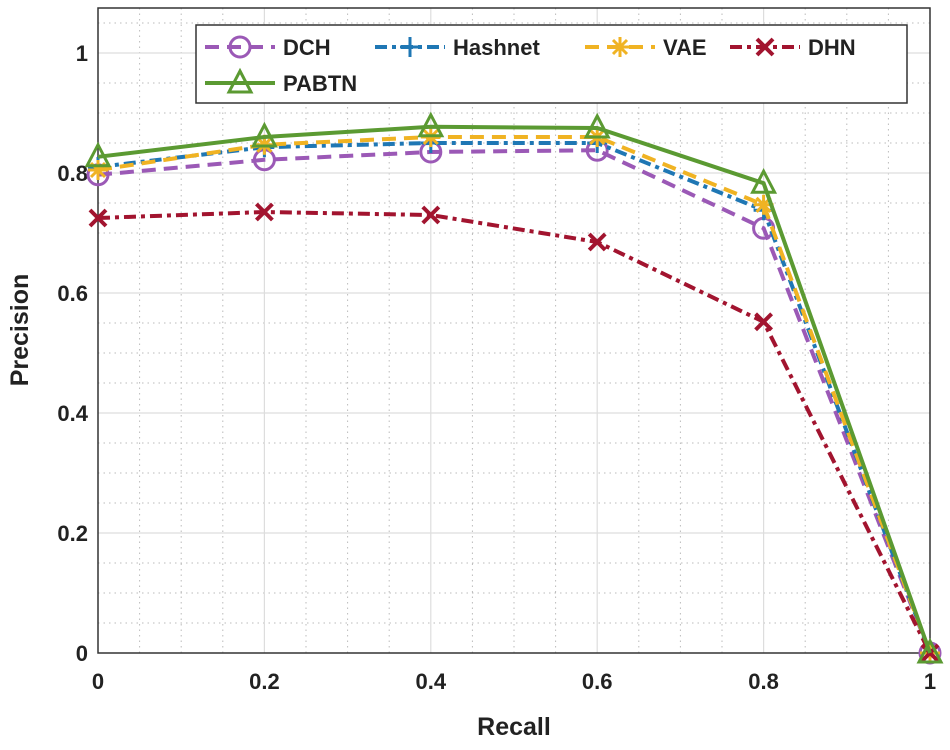 This screenshot has height=750, width=950. What do you see at coordinates (597, 681) in the screenshot?
I see `x-tick-label: 0.6` at bounding box center [597, 681].